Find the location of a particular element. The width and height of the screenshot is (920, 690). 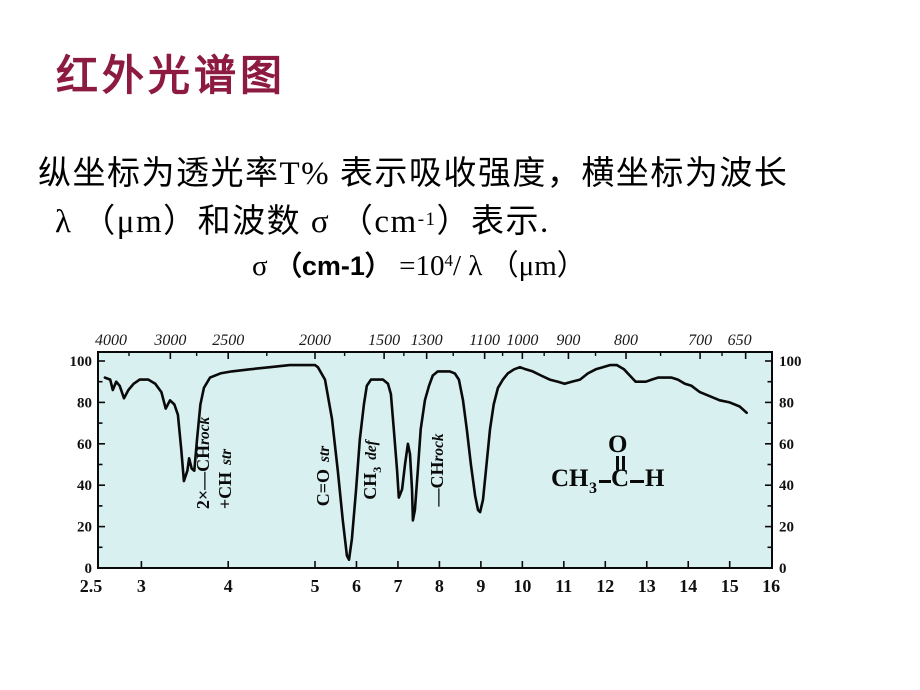

svg-text: 14 is located at coordinates (688, 586).